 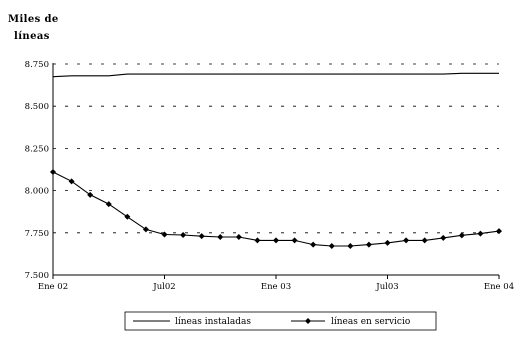 What do you see at coordinates (53, 287) in the screenshot?
I see `x-tick-label: Ene 02` at bounding box center [53, 287].